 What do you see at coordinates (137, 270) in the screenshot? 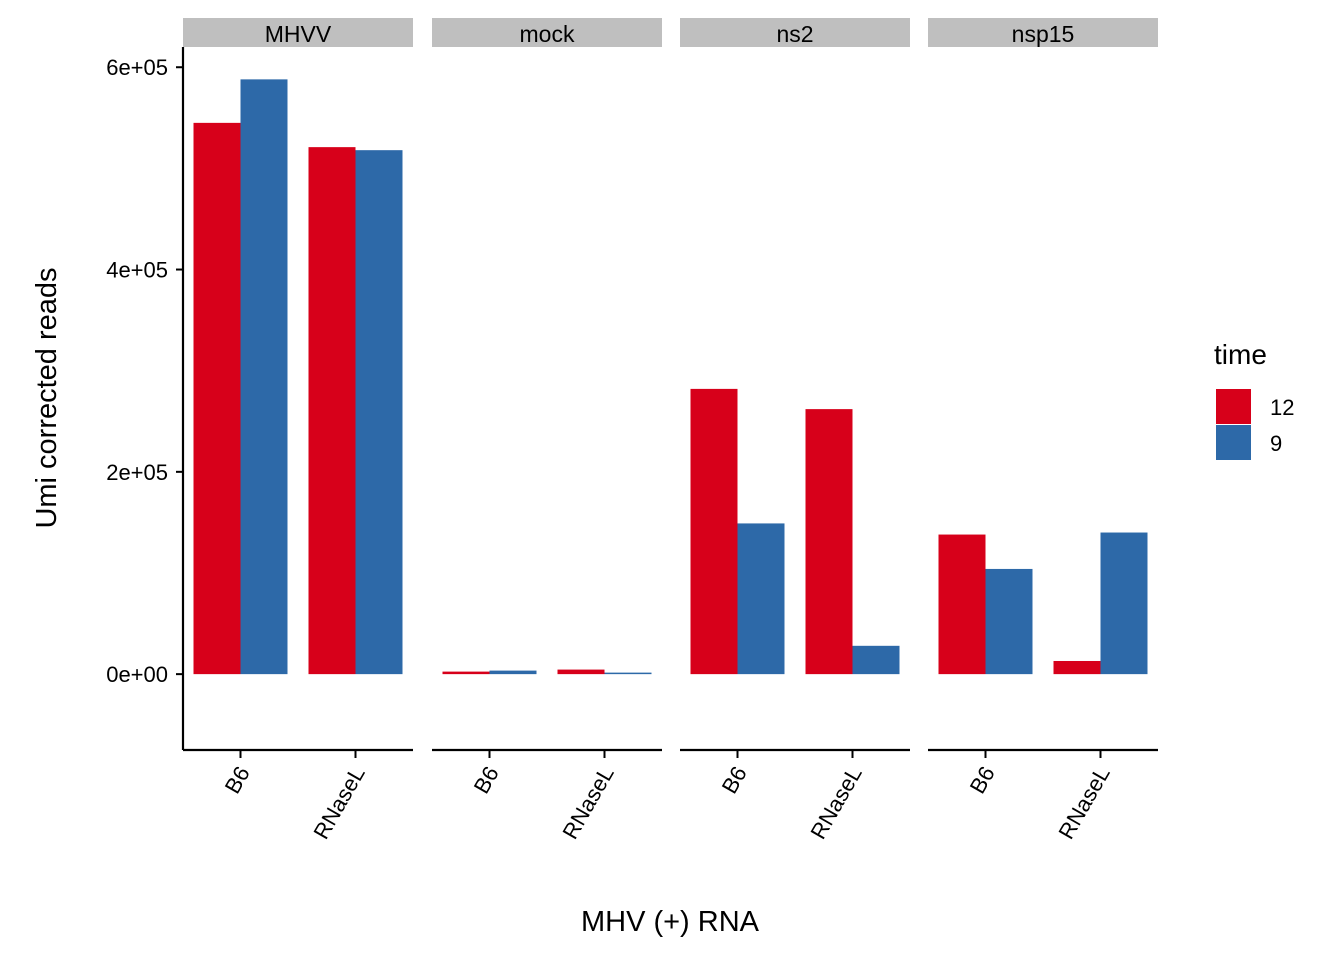
I see `y-tick-label: 4e+05` at bounding box center [137, 270].